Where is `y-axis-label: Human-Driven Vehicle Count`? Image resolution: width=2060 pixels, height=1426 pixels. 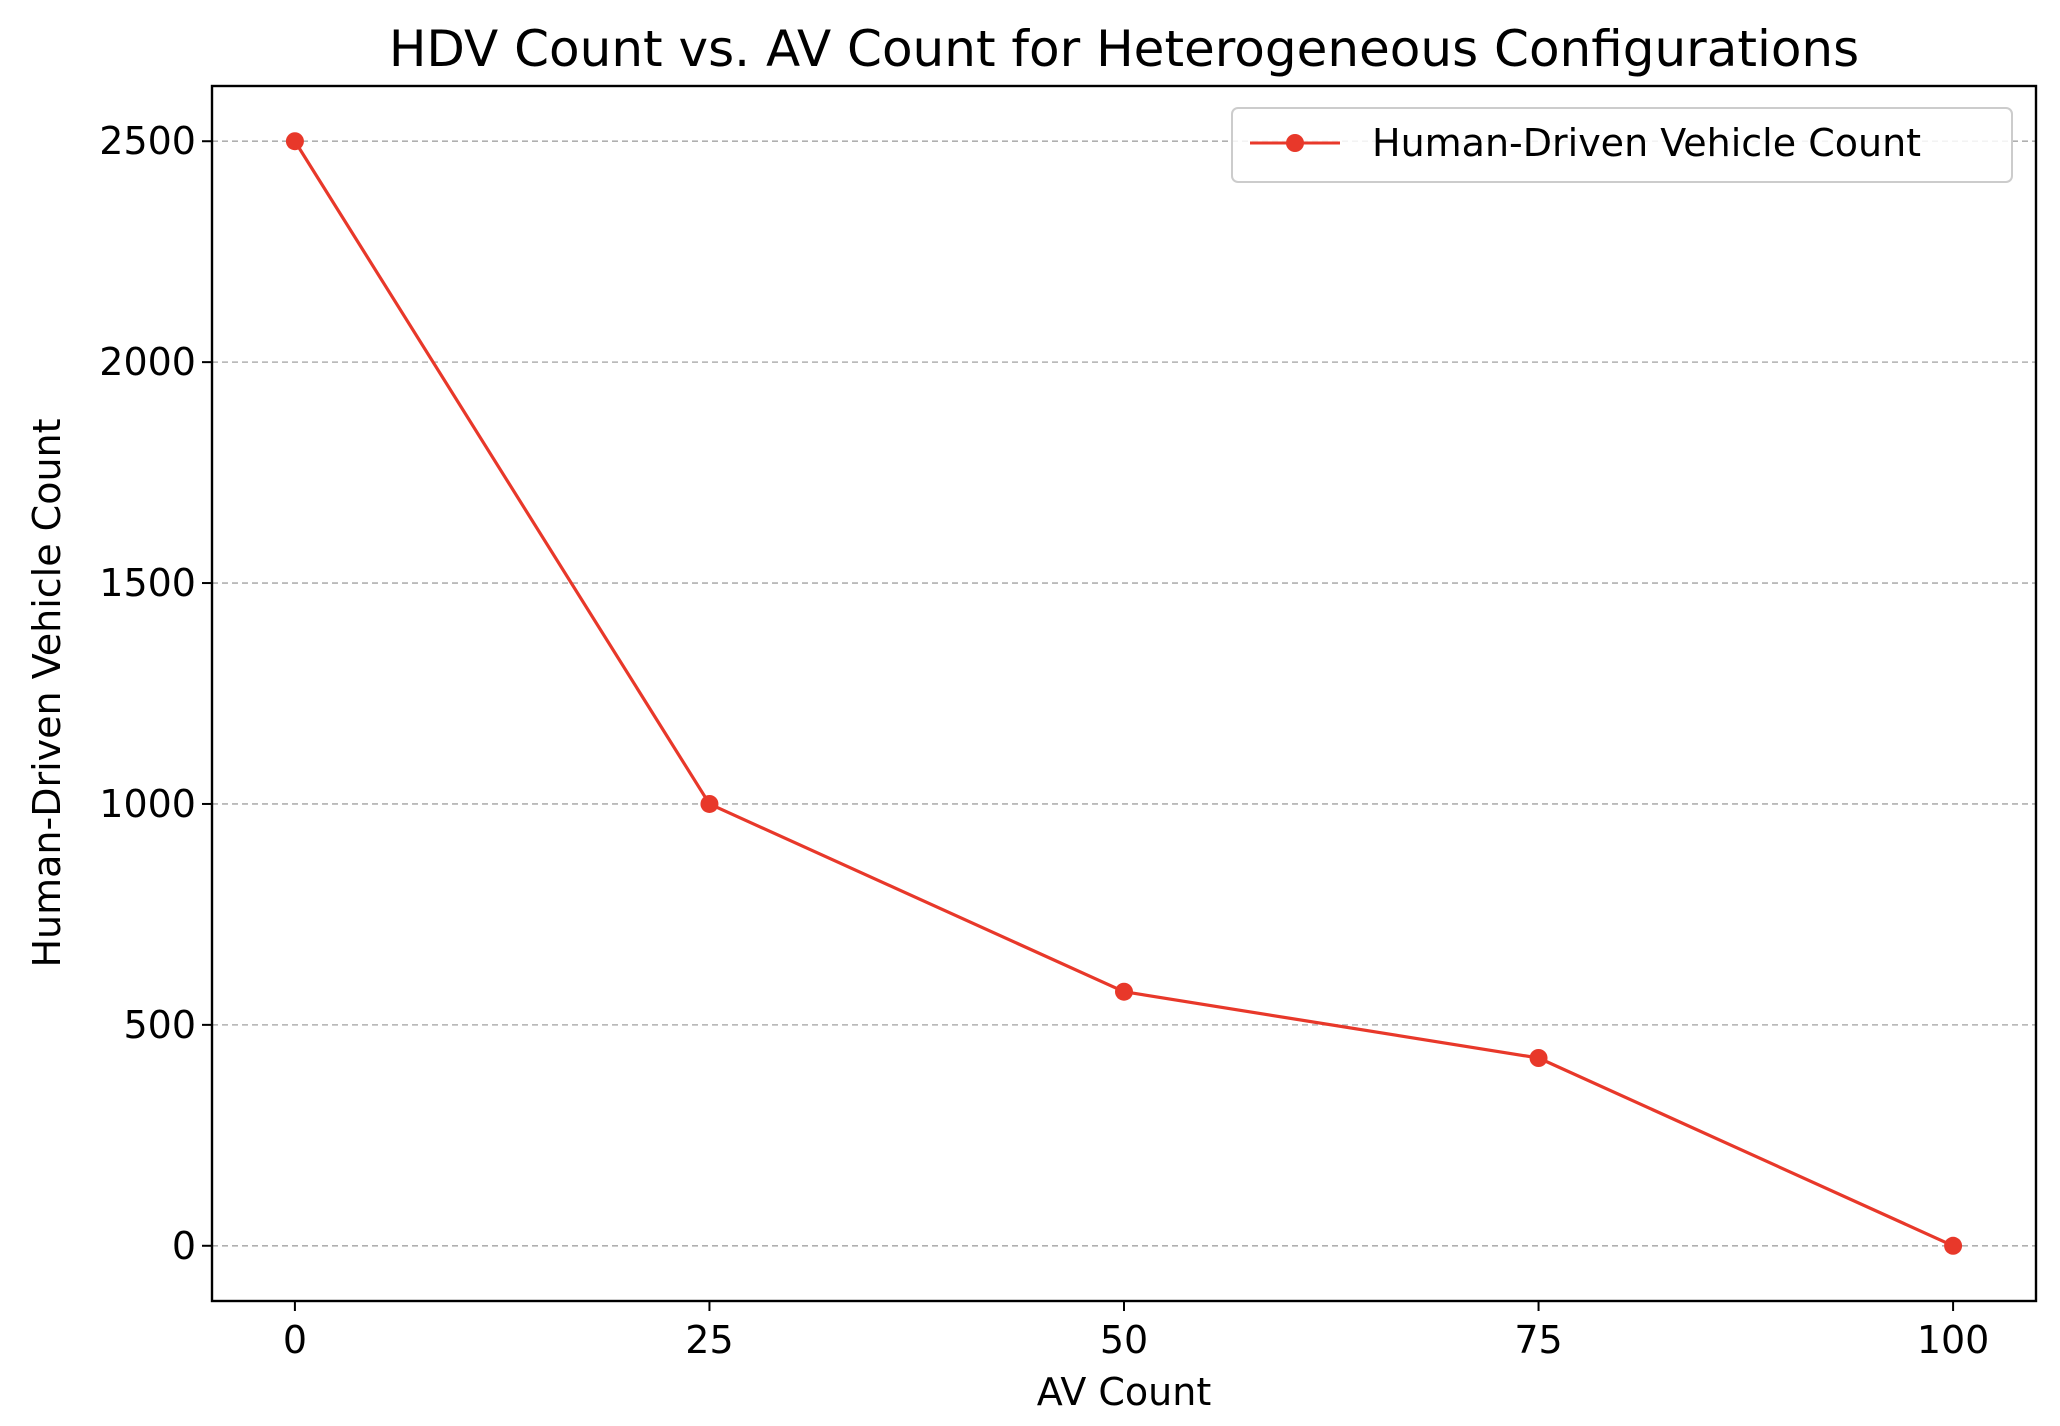 y-axis-label: Human-Driven Vehicle Count is located at coordinates (47, 692).